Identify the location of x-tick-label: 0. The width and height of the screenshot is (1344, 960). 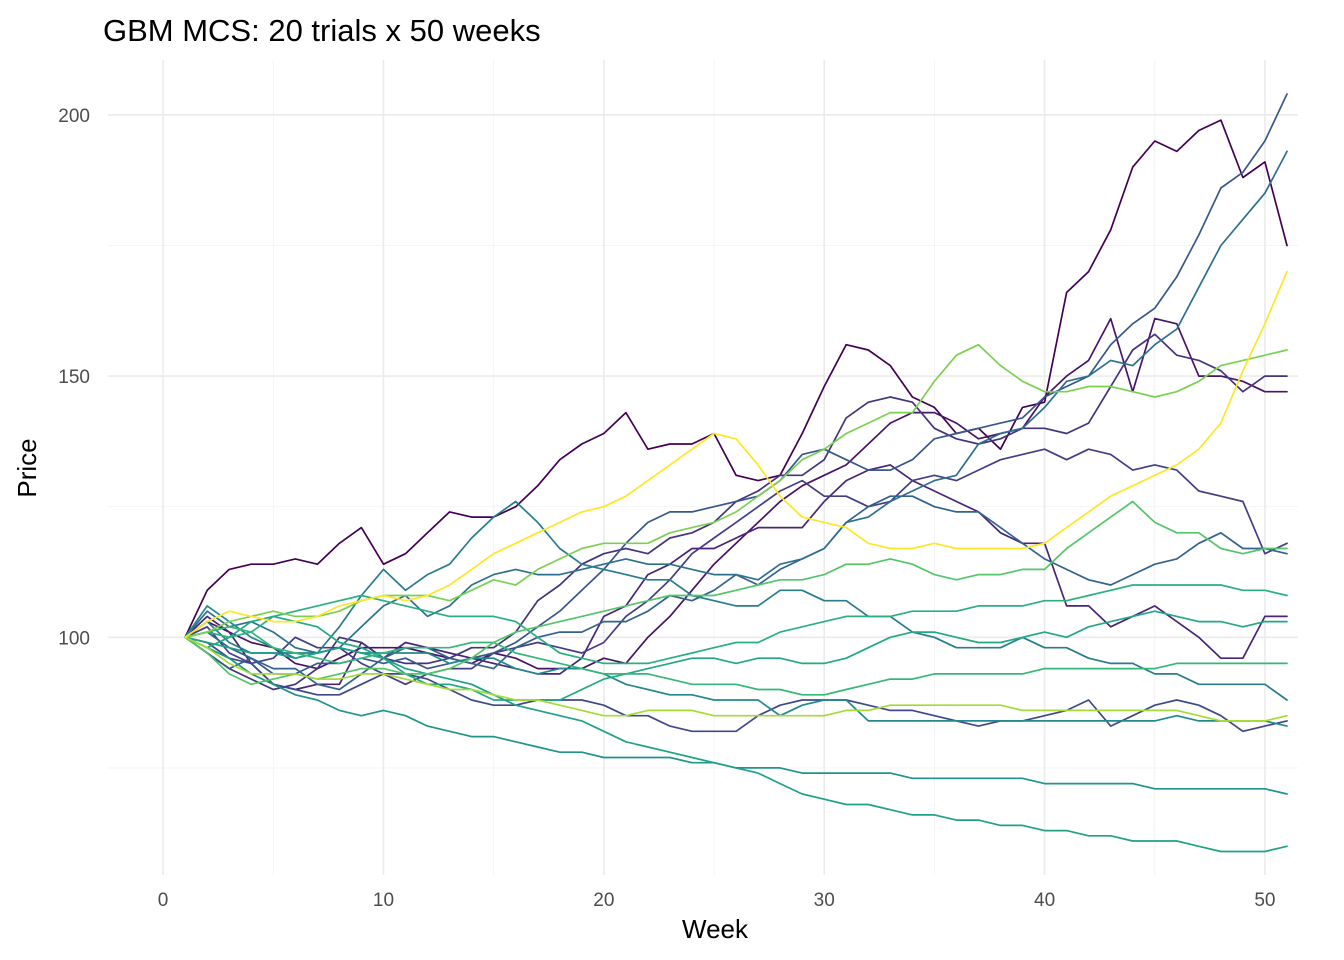
(163, 900).